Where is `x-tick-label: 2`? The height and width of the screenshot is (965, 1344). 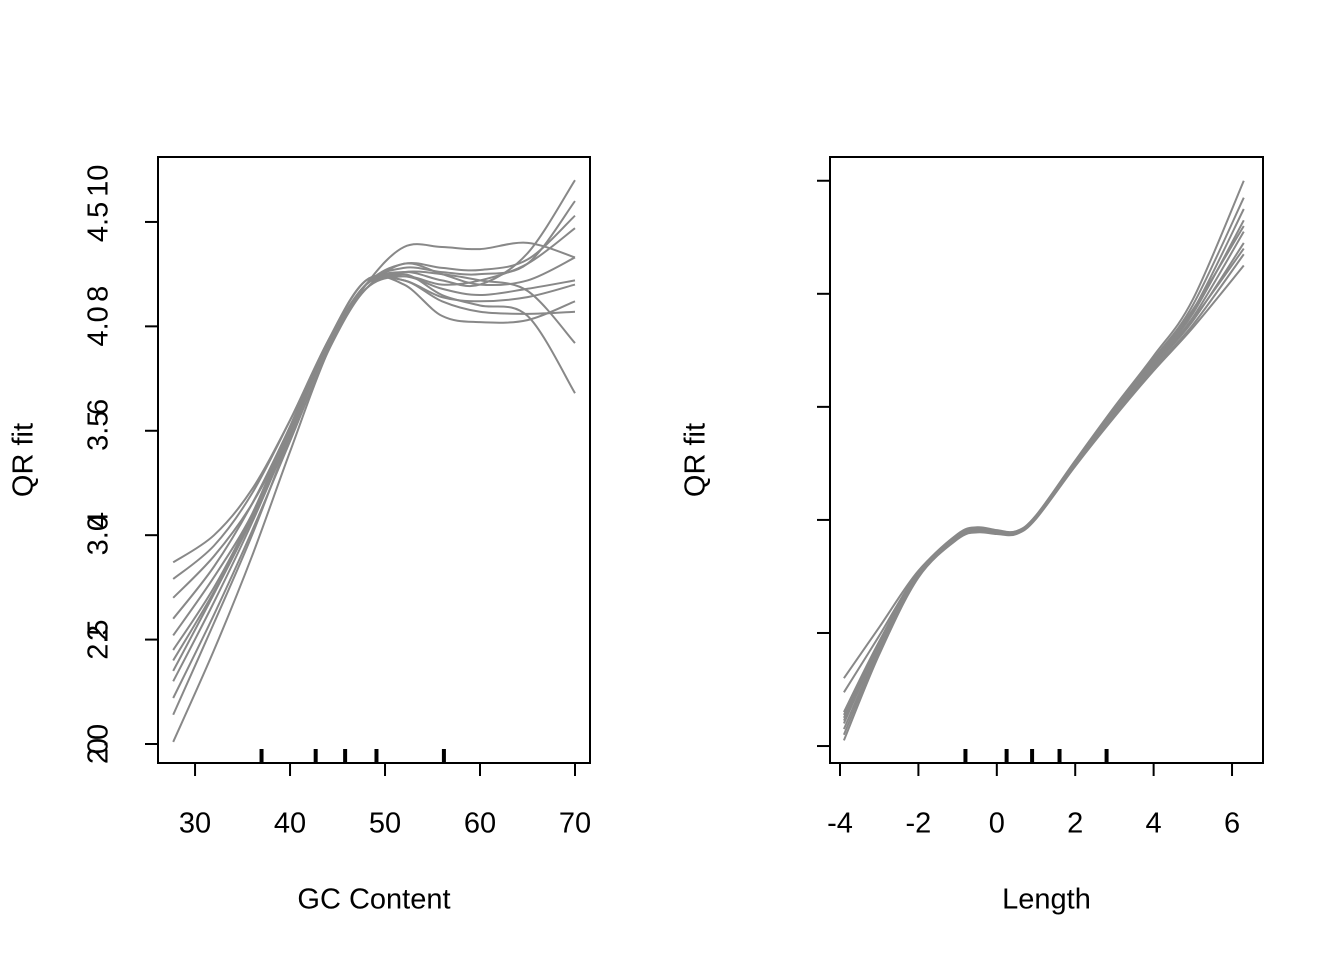 x-tick-label: 2 is located at coordinates (1075, 824).